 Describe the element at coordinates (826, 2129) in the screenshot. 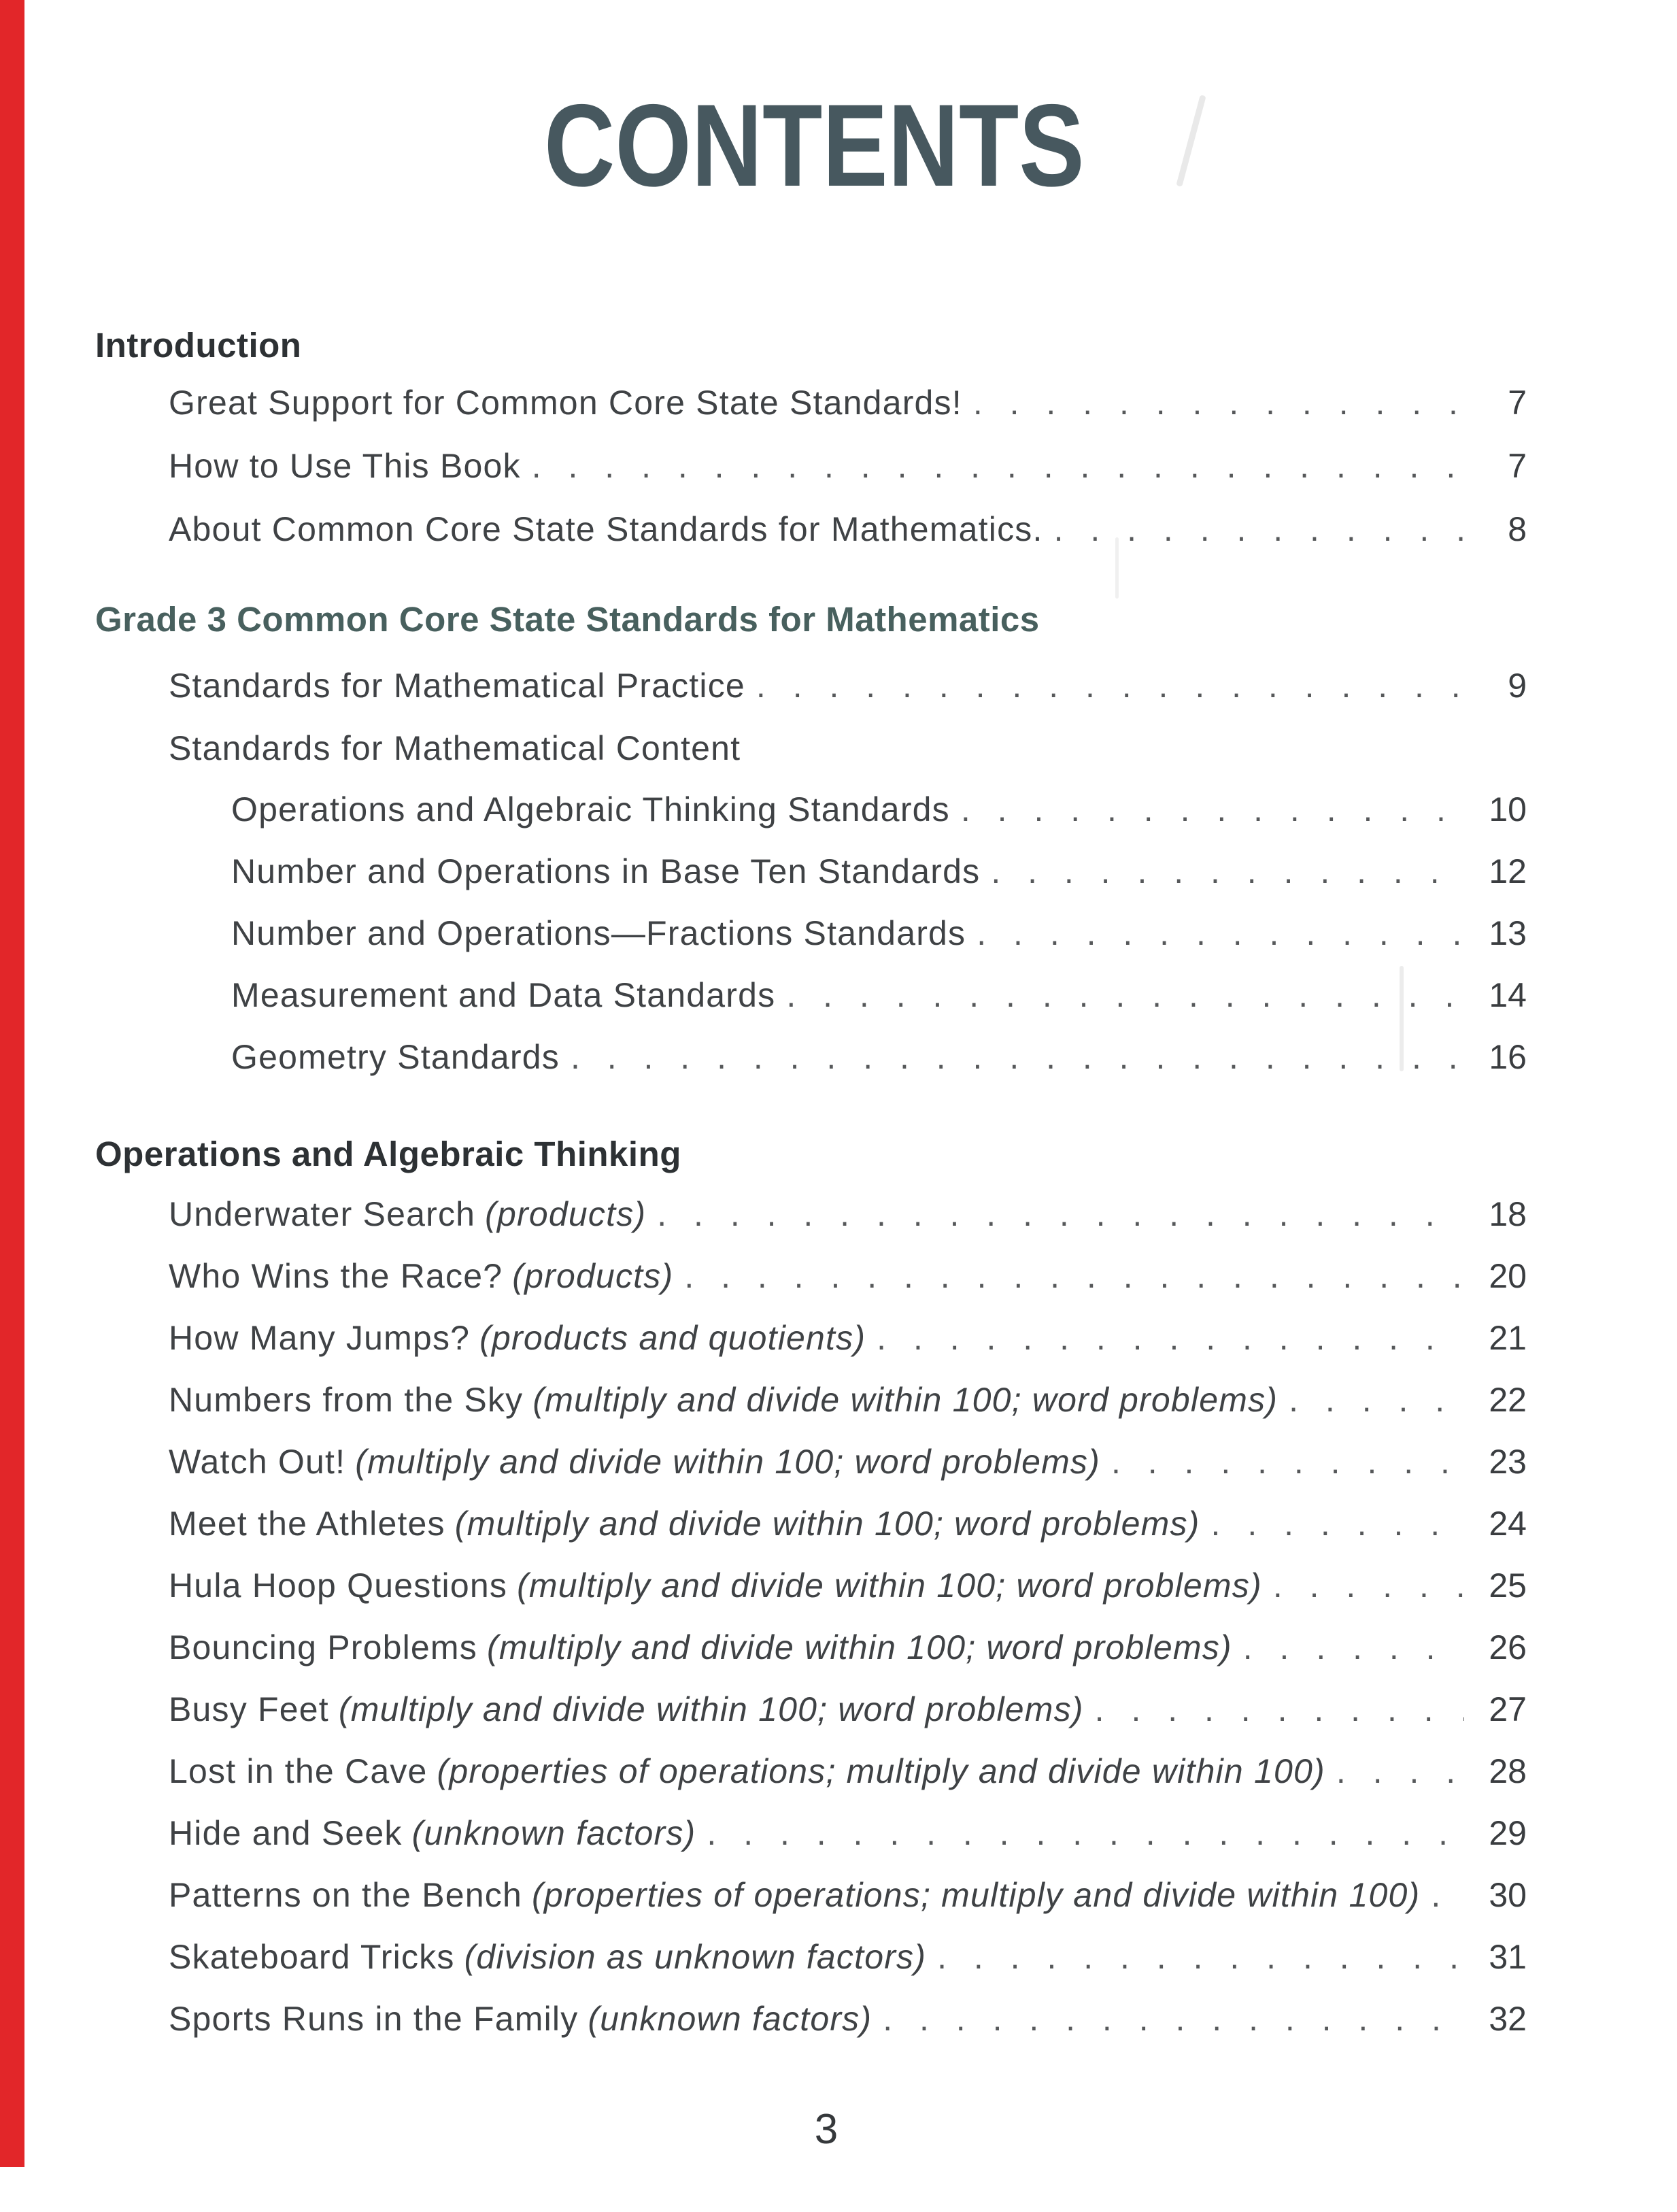

I see `folio-page-number: 3` at that location.